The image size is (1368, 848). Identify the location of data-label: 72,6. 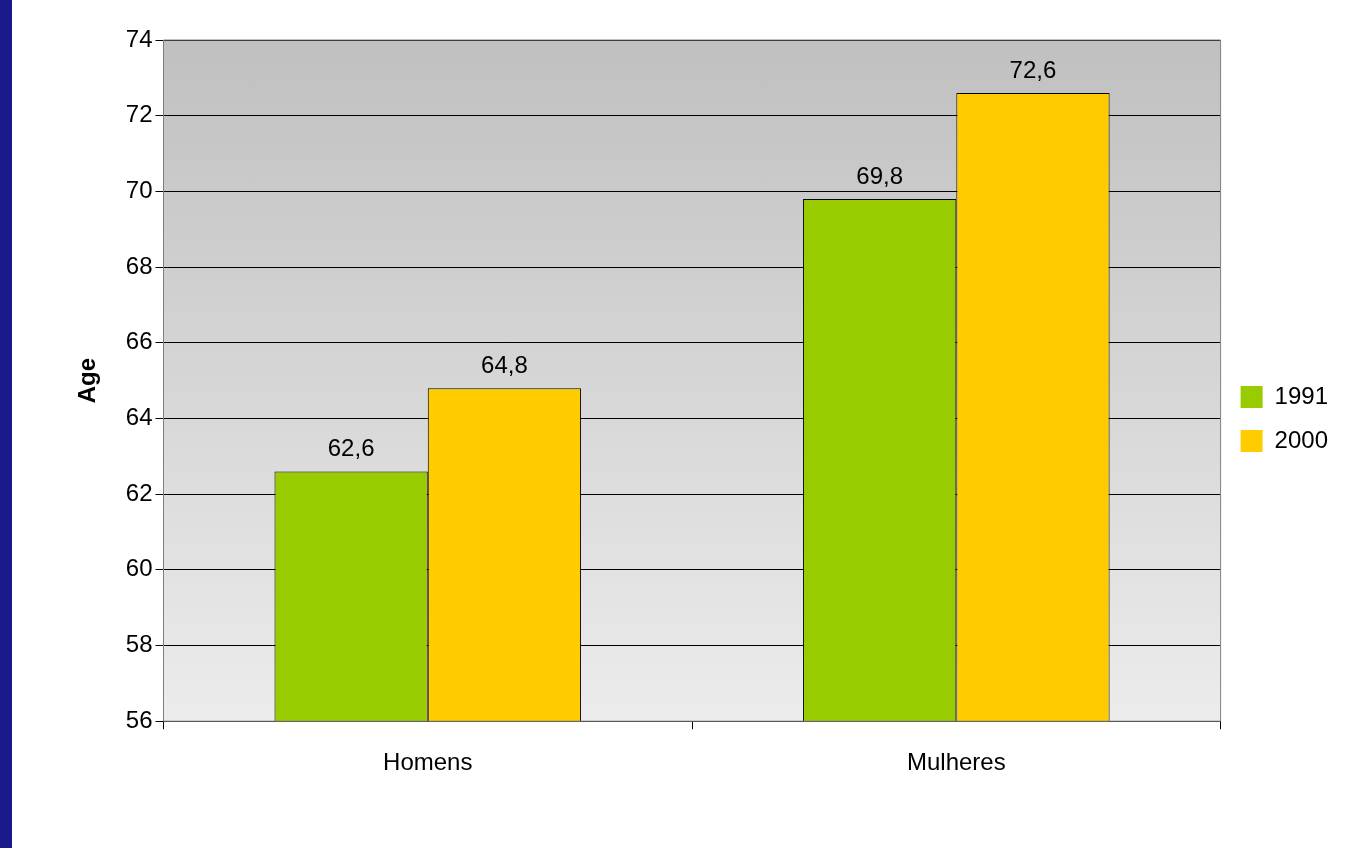
(1033, 69).